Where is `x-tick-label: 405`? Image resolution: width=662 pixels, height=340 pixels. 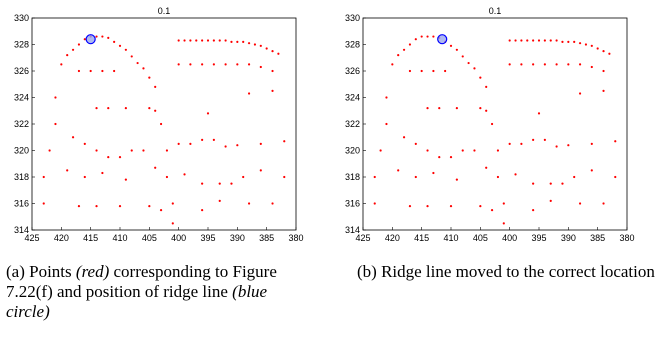 x-tick-label: 405 is located at coordinates (149, 238).